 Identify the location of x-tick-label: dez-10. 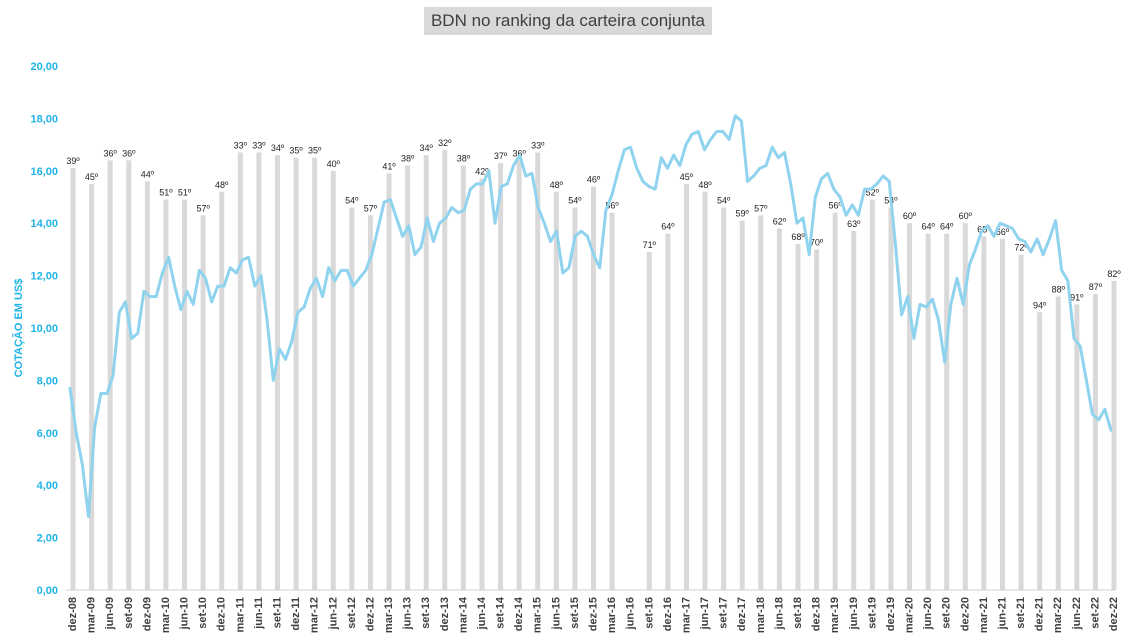
(222, 614).